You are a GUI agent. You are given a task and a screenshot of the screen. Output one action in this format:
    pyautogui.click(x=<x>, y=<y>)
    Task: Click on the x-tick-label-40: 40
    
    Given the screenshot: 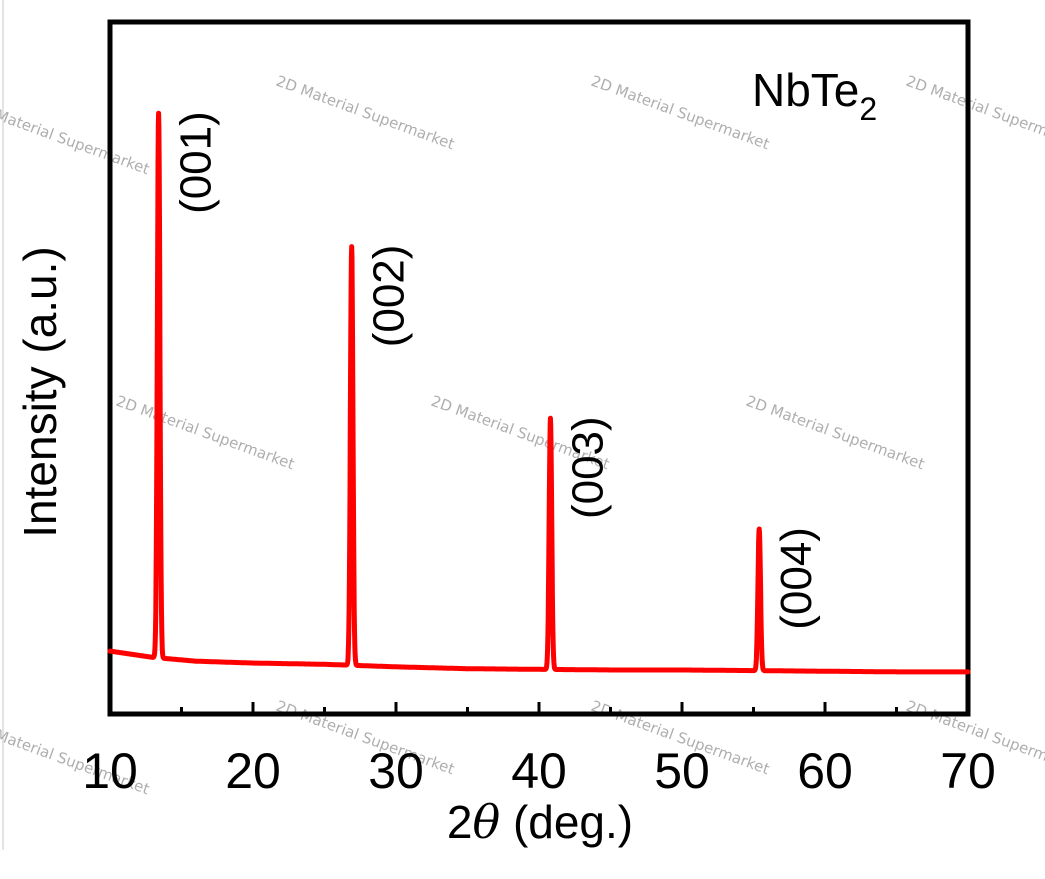 What is the action you would take?
    pyautogui.click(x=539, y=771)
    